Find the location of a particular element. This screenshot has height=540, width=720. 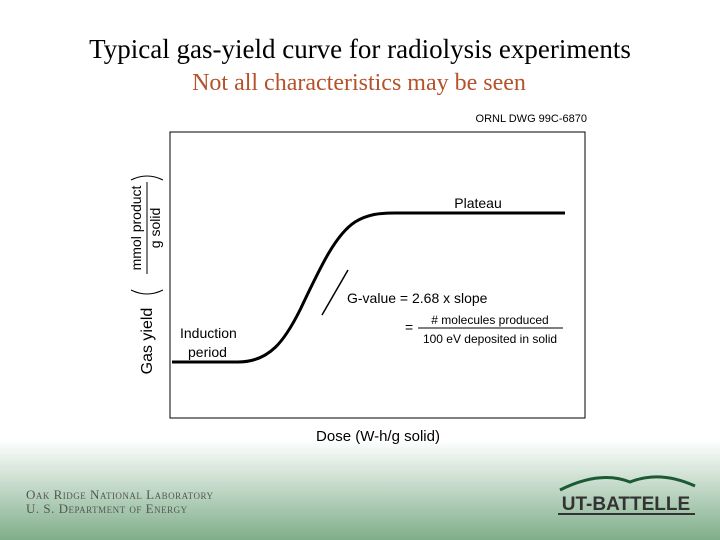

footer-lab: Oak Ridge National Laboratory is located at coordinates (119, 494).